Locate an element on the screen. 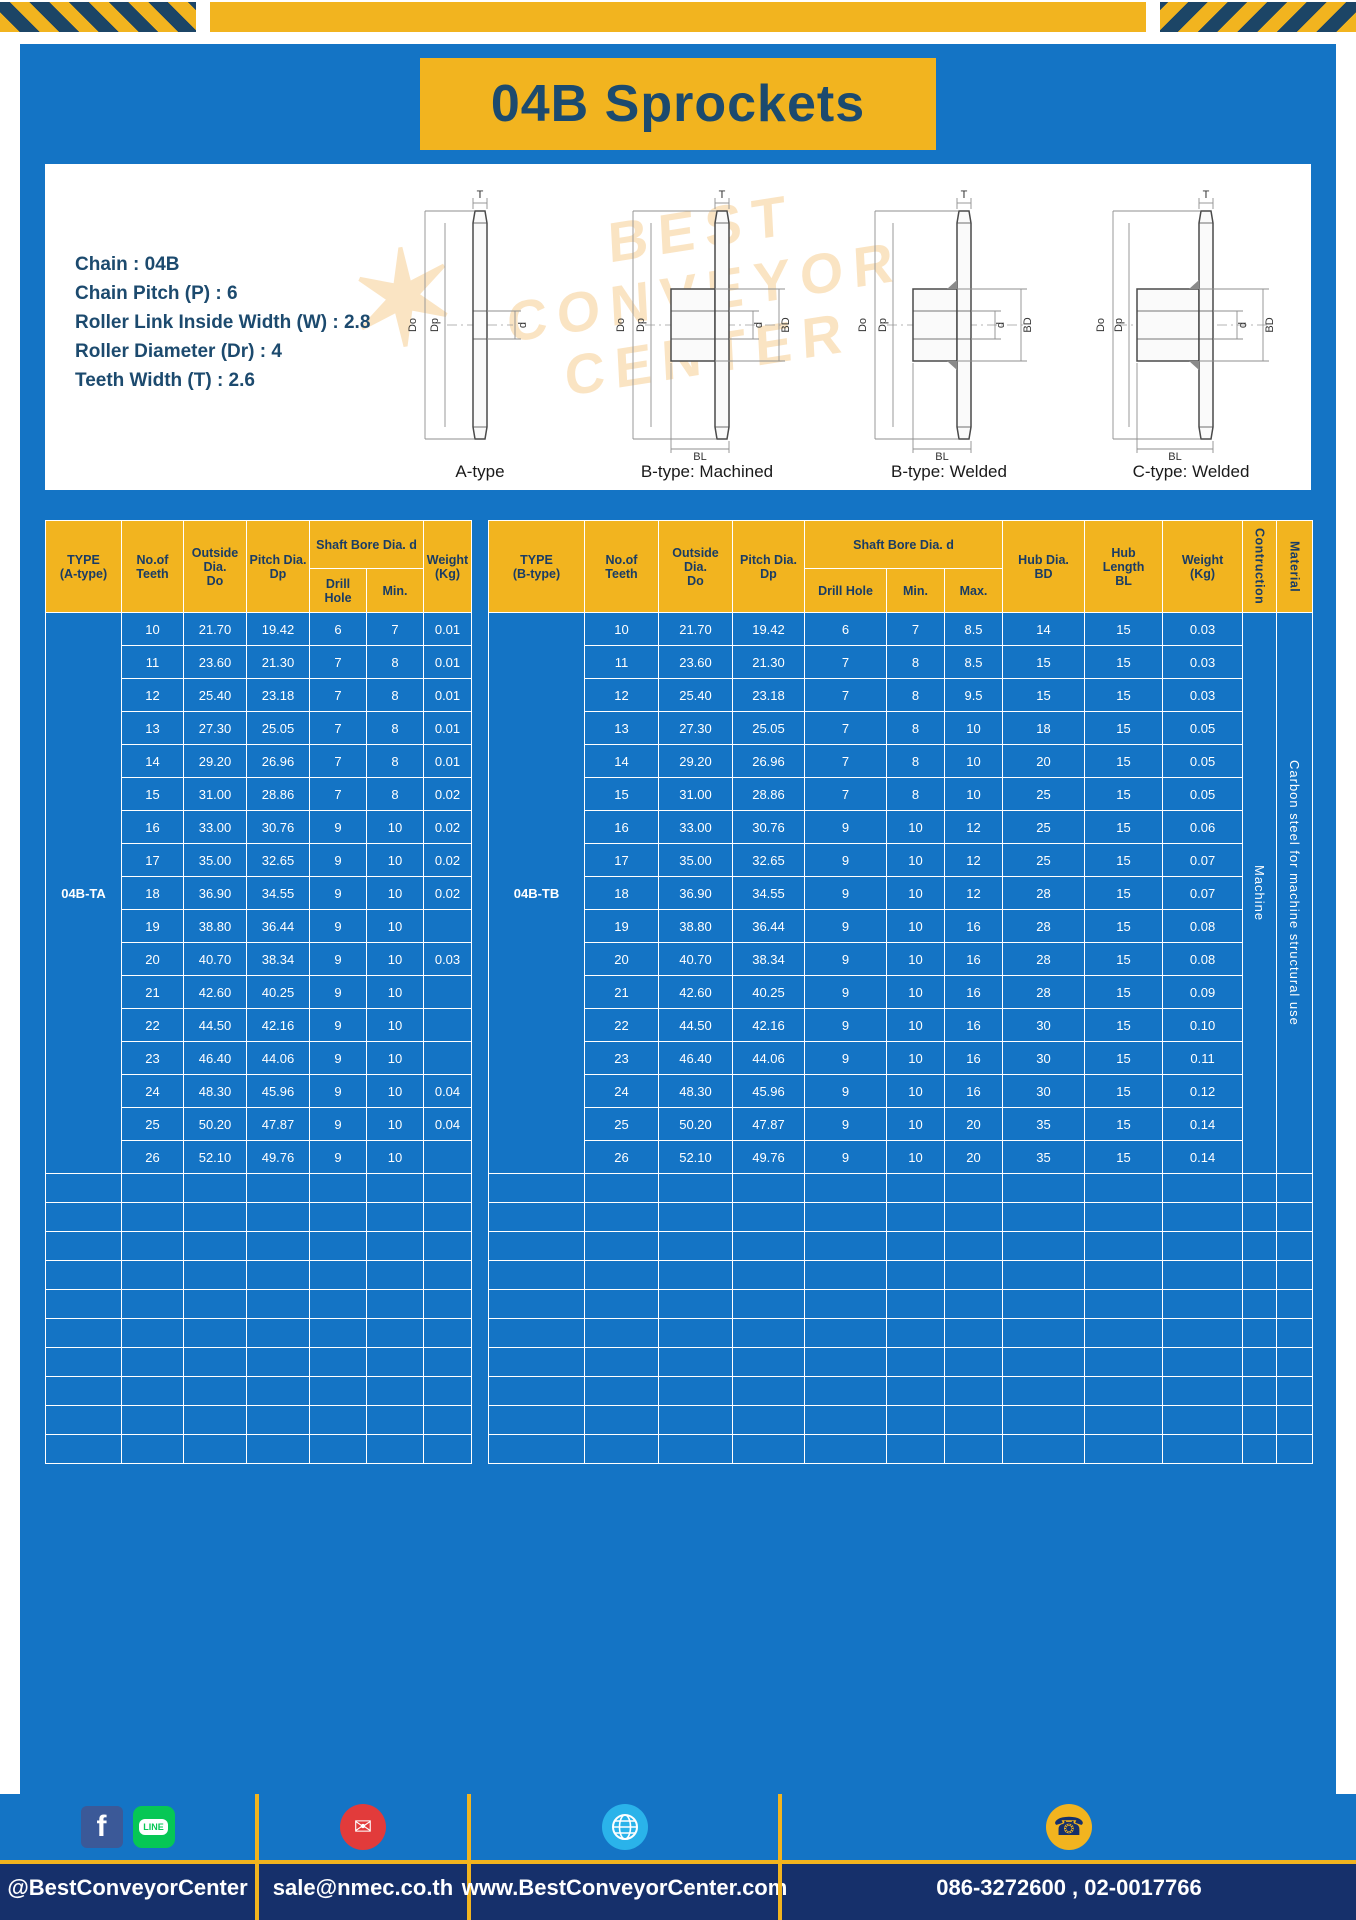  cell-pitch-dia: 34.55 is located at coordinates (278, 893).